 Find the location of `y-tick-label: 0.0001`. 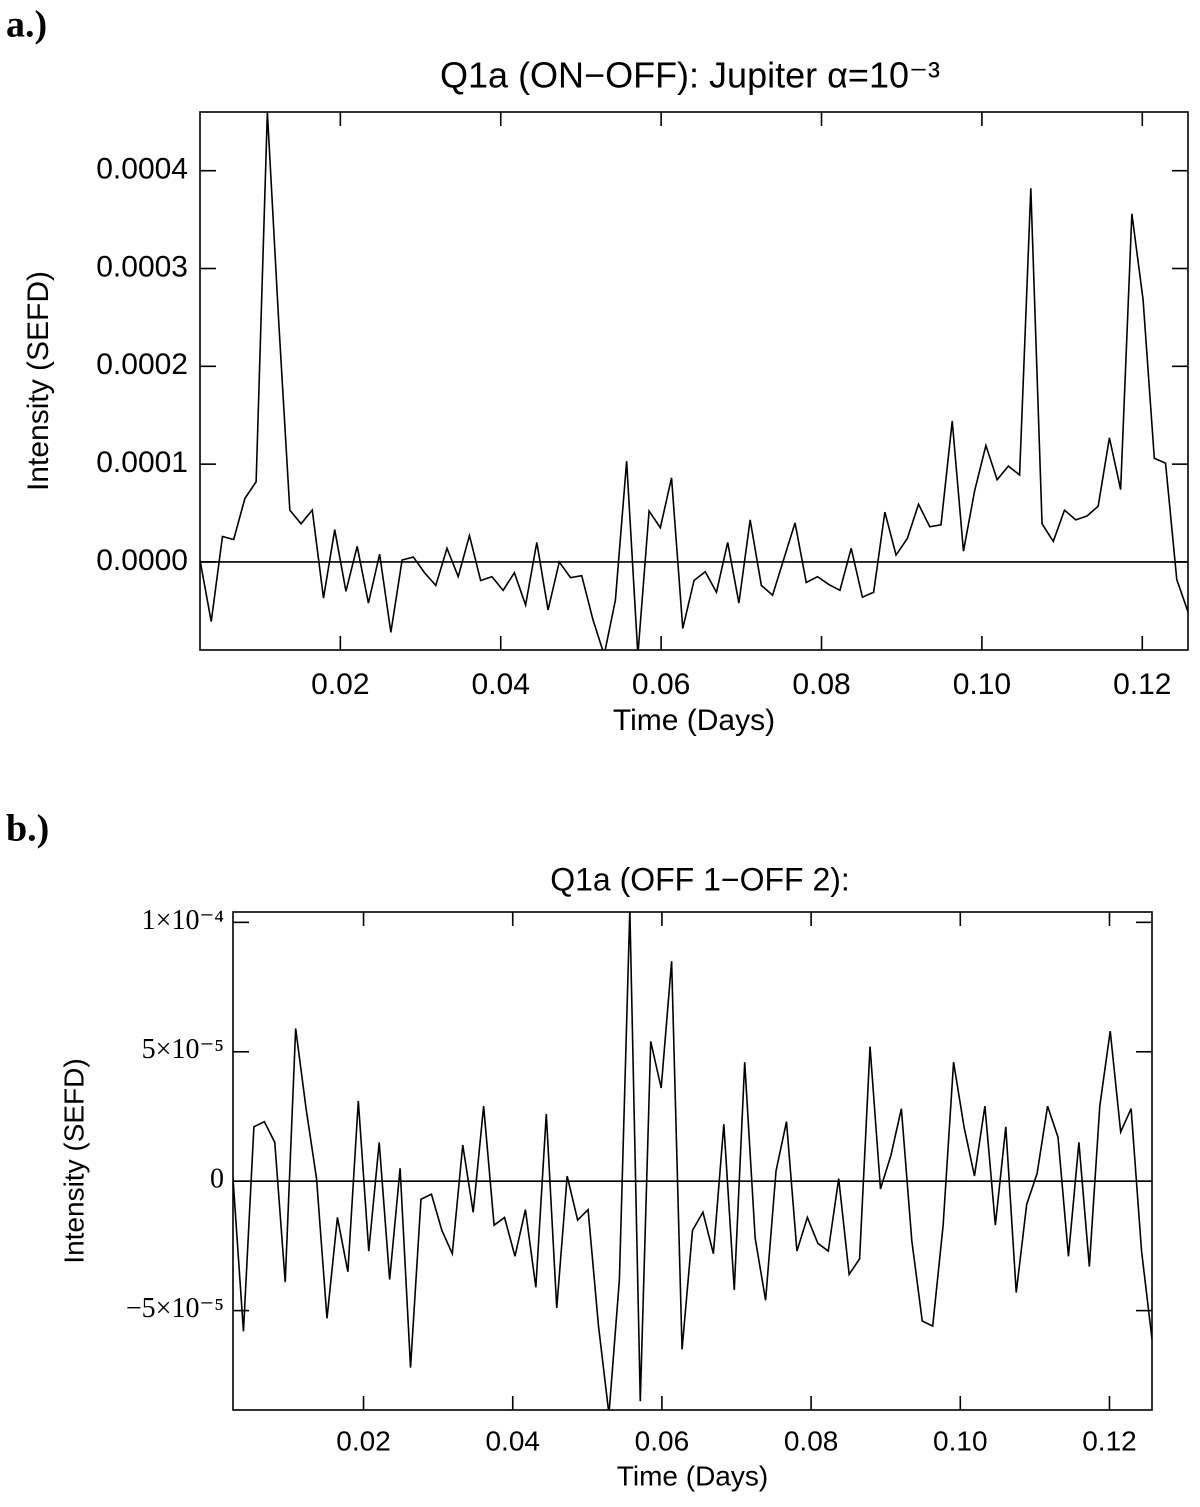

y-tick-label: 0.0001 is located at coordinates (142, 462).